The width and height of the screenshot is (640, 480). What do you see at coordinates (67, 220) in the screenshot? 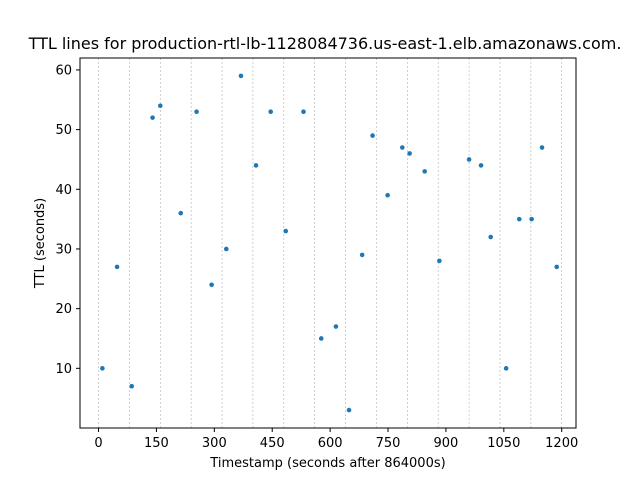
I see `y-axis-ticks: 10 20 30 40 50 60` at bounding box center [67, 220].